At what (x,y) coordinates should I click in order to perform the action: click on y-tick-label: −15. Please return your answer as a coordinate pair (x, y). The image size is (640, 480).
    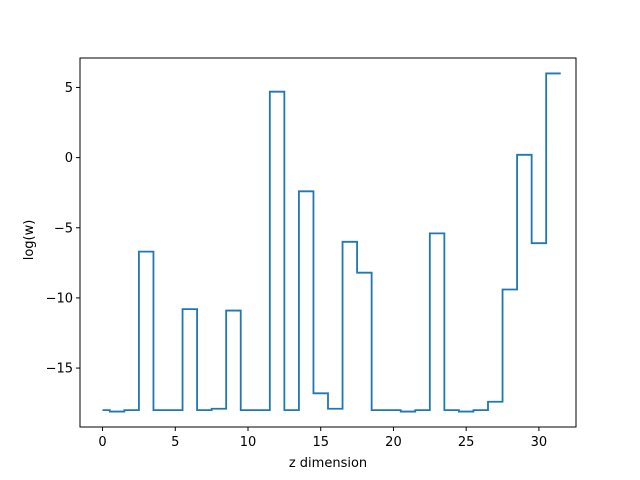
    Looking at the image, I should click on (59, 369).